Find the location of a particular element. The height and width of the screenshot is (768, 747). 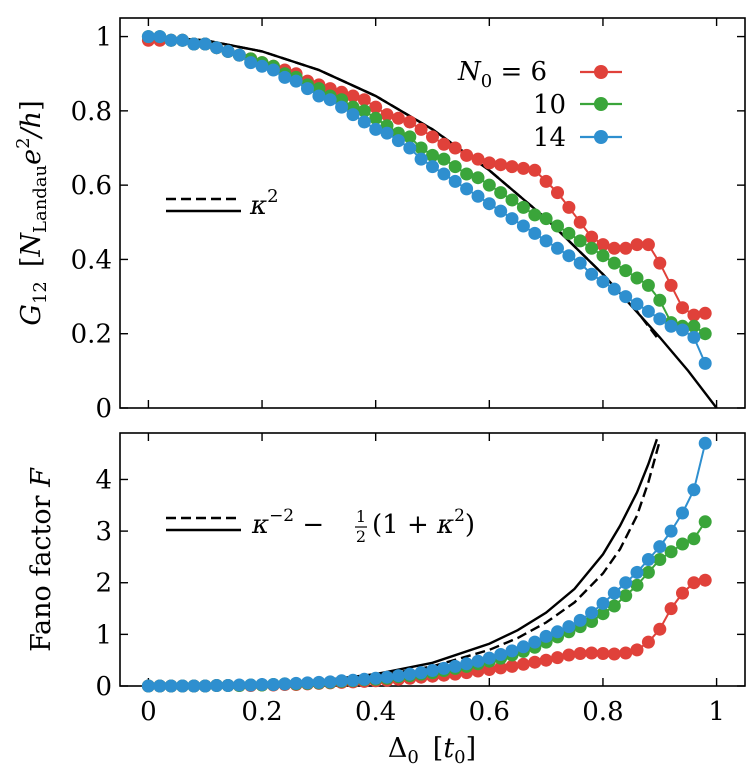

svg-text: Fano factor F is located at coordinates (41, 559).